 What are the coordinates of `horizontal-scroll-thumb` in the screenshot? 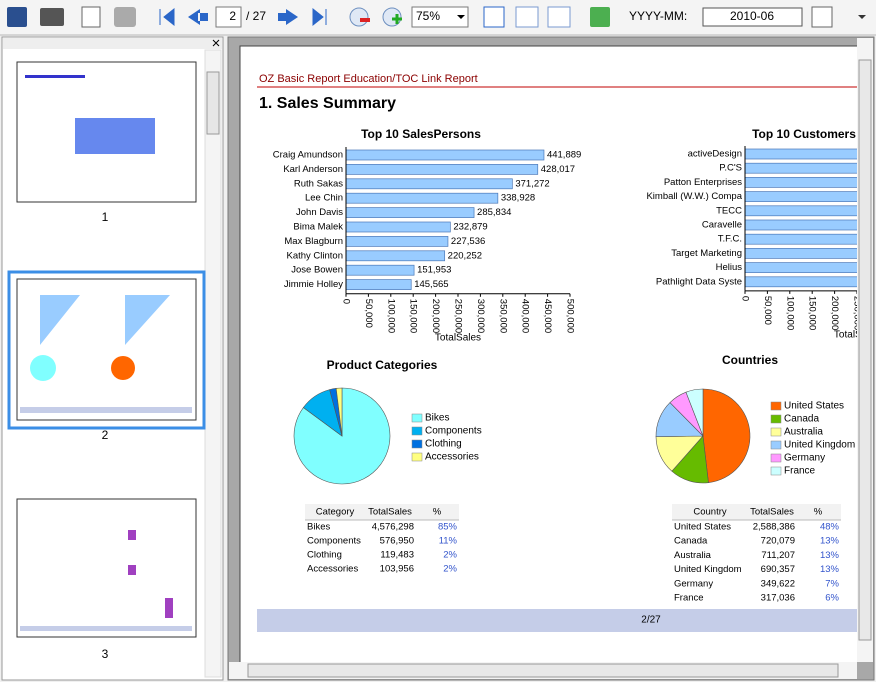 It's located at (543, 670).